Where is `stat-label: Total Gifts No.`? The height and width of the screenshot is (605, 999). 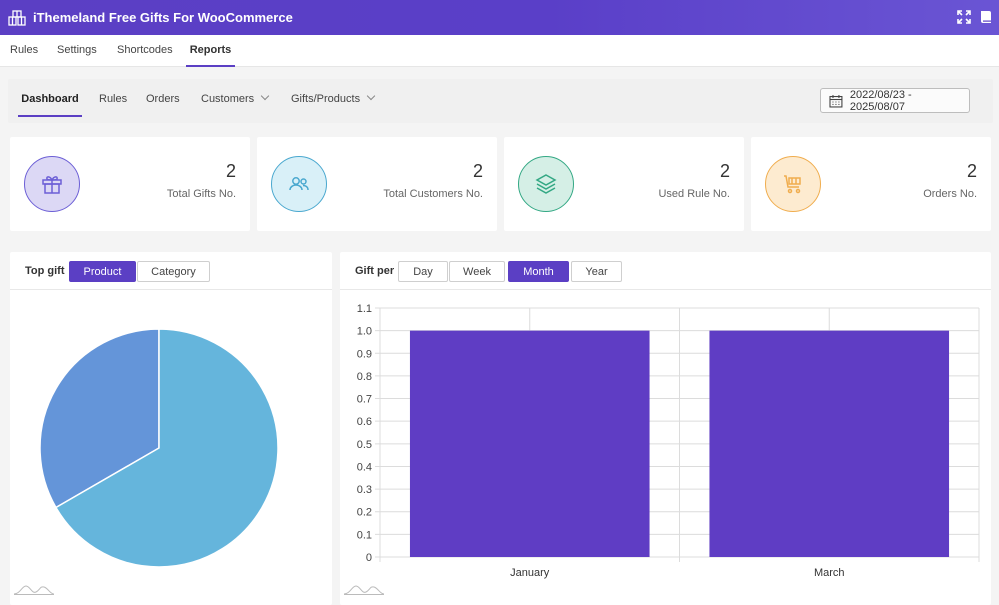 stat-label: Total Gifts No. is located at coordinates (201, 194).